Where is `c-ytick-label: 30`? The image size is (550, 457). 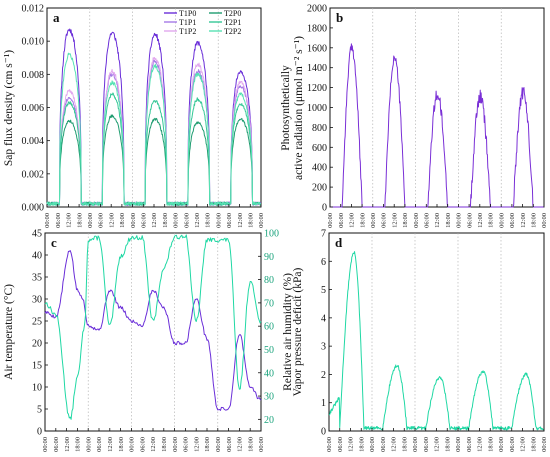
c-ytick-label: 30 is located at coordinates (37, 300).